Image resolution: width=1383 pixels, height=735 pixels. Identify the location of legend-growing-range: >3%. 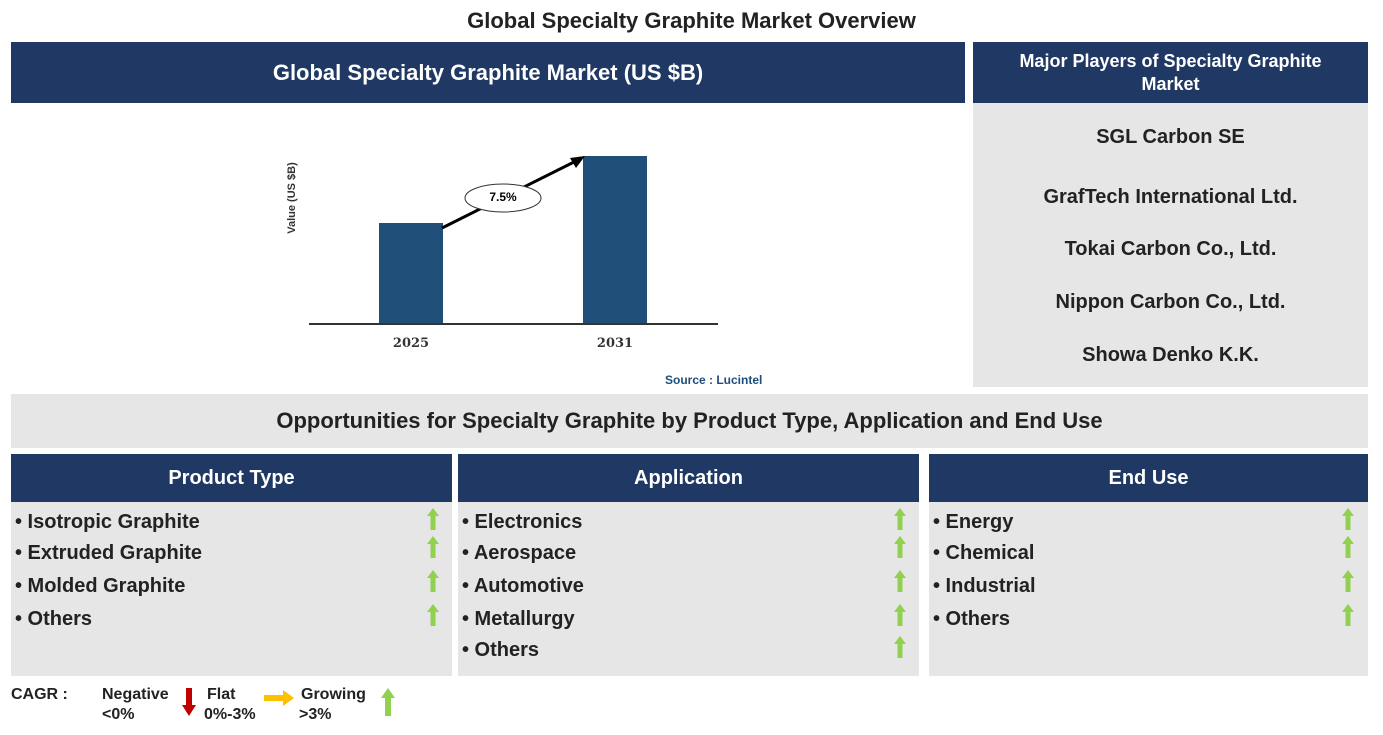
(315, 714).